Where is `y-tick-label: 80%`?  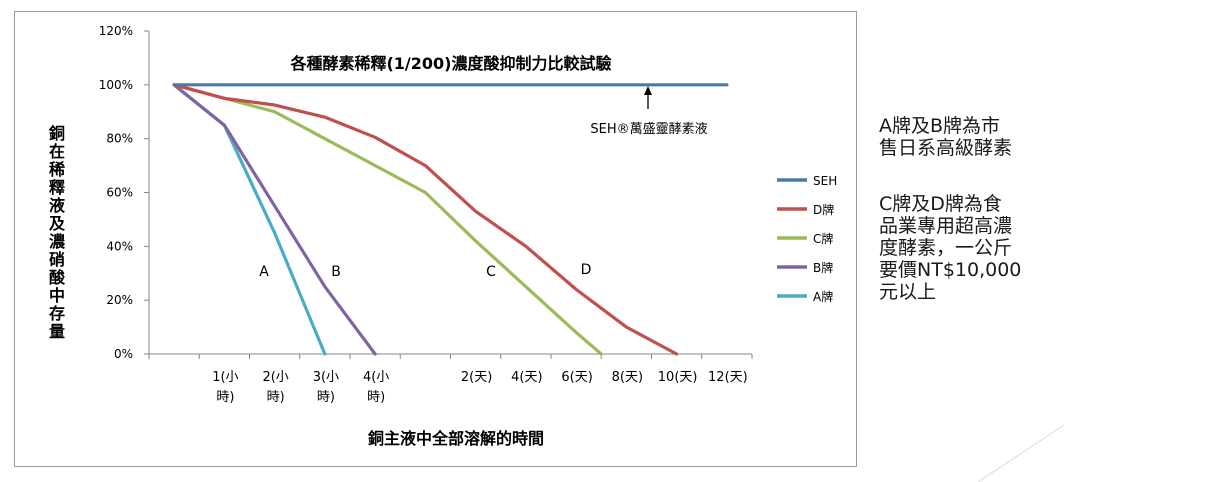
y-tick-label: 80% is located at coordinates (119, 139).